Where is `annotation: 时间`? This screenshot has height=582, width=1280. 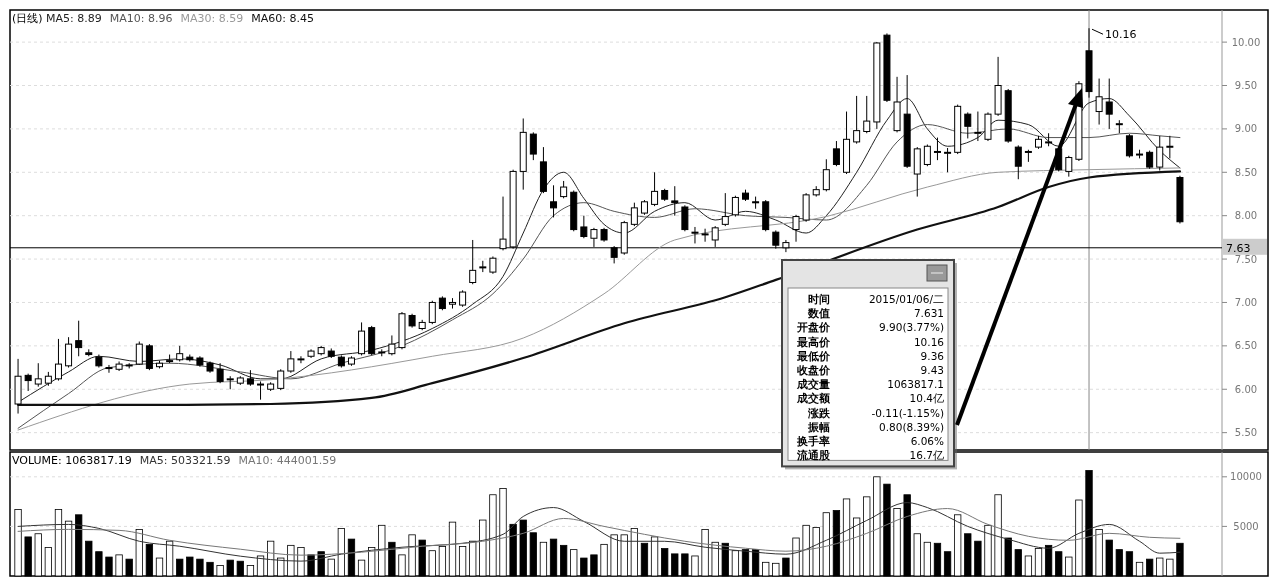
annotation: 时间 is located at coordinates (819, 299).